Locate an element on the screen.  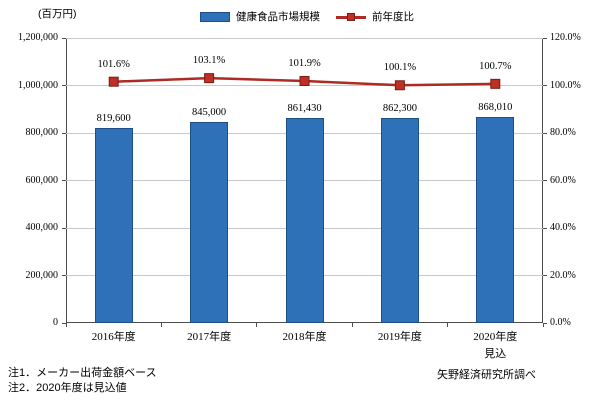
y2-axis-tick-label: 20.0% is located at coordinates (563, 275).